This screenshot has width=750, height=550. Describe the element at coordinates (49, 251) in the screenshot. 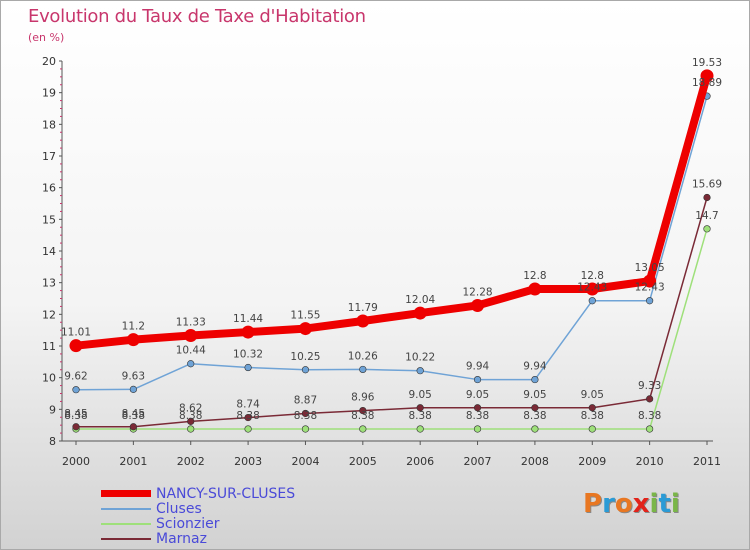

I see `y-tick-label: 14` at that location.